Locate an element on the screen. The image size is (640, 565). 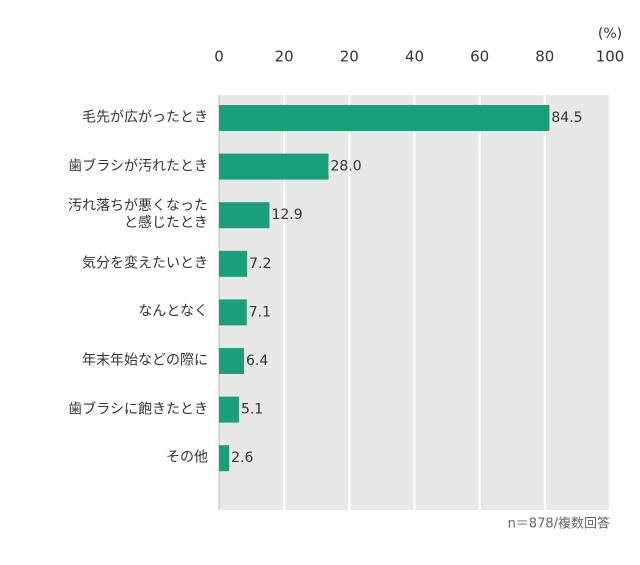
x-tick-label: 40 is located at coordinates (414, 57).